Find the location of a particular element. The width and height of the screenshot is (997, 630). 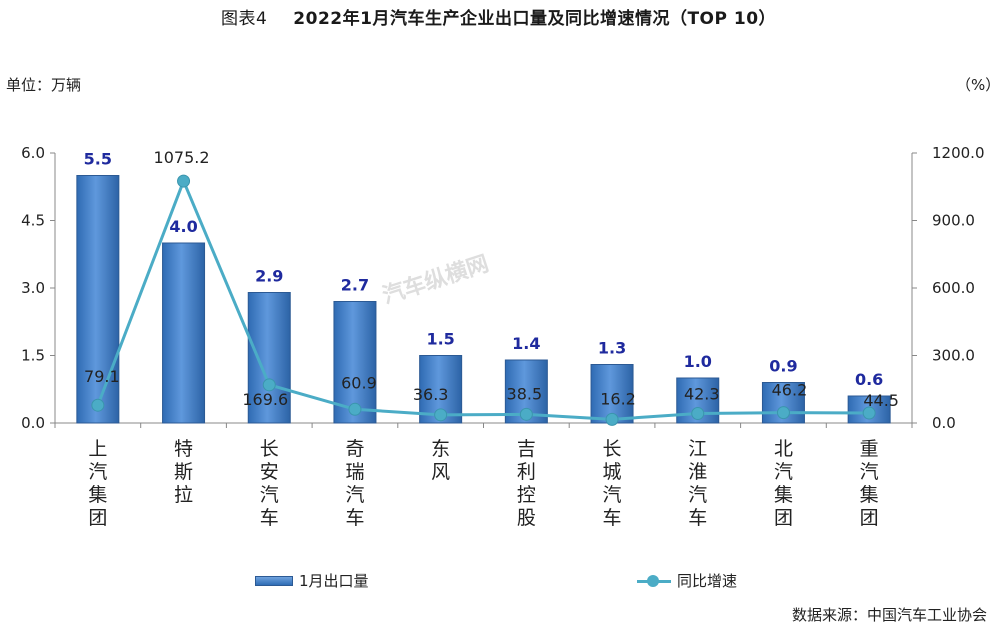

growth-value-label: 36.3 is located at coordinates (431, 394).